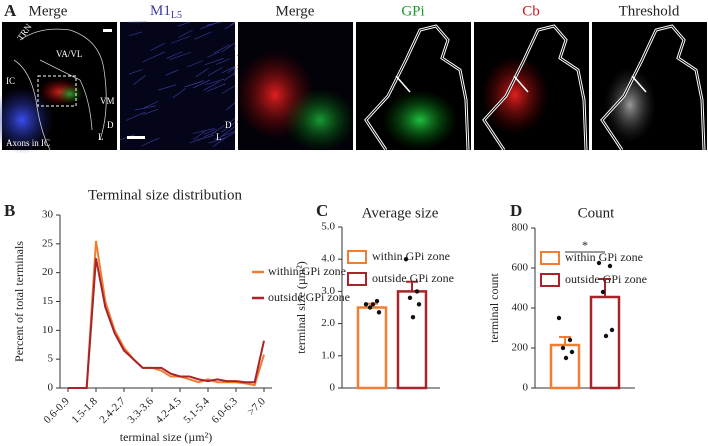  Describe the element at coordinates (84, 410) in the screenshot. I see `x-tick-label: 1.5-1.8` at that location.